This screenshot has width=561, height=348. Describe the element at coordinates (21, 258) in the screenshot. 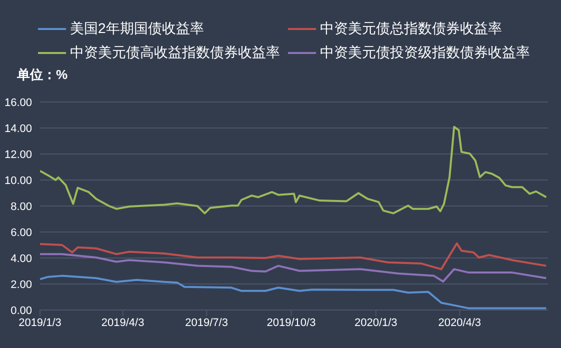

I see `y-tick-label: 4.00` at that location.